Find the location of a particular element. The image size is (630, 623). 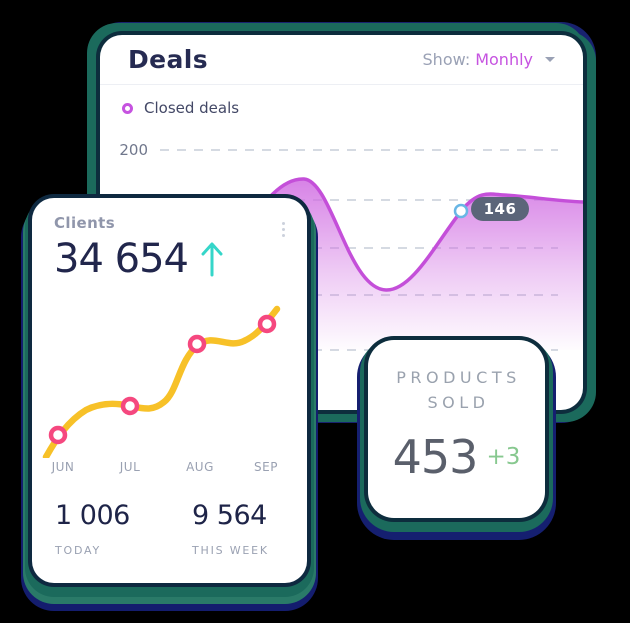

legend-closed-deals: Closed deals is located at coordinates (180, 108).